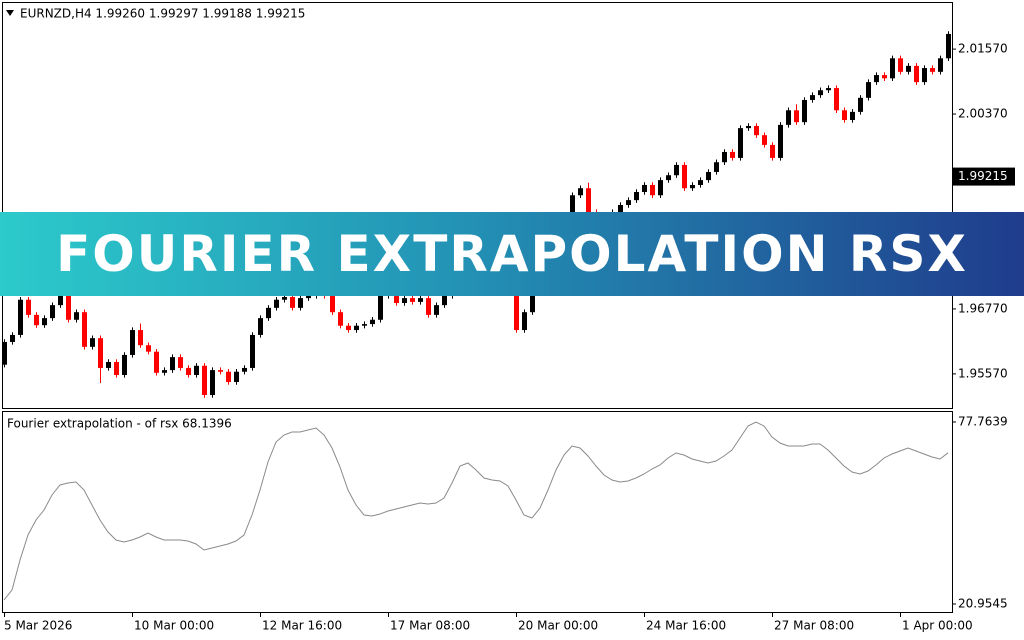  Describe the element at coordinates (686, 626) in the screenshot. I see `x-tick-label: 24 Mar 16:00` at that location.